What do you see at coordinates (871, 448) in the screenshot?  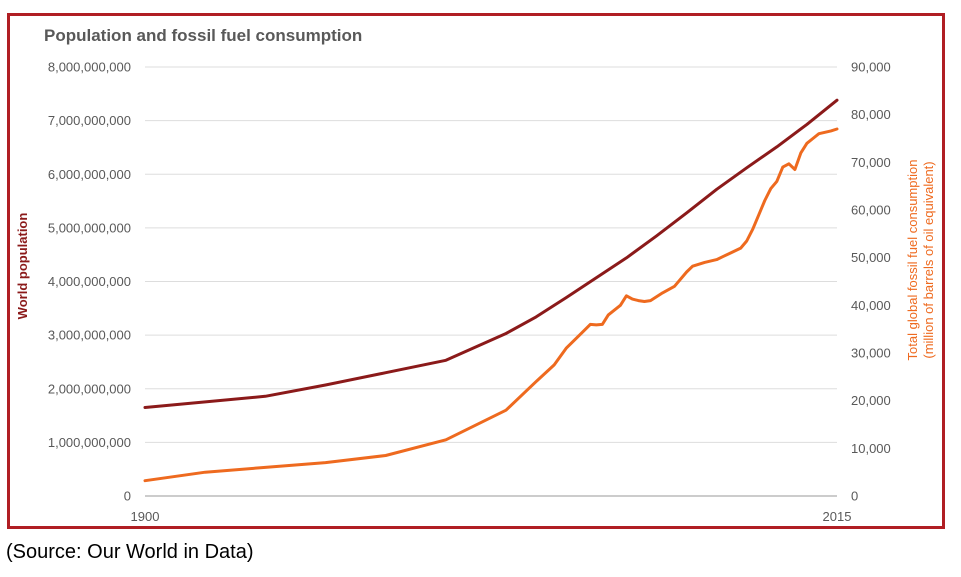 I see `right-tick-label: 10,000` at bounding box center [871, 448].